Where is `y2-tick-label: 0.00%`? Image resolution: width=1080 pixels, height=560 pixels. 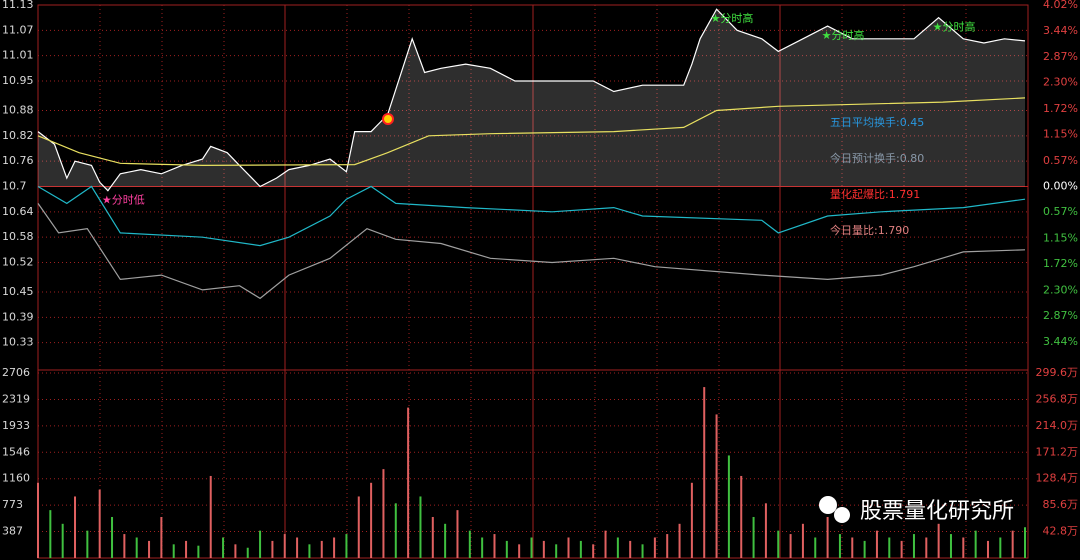
y2-tick-label: 0.00% is located at coordinates (1060, 186).